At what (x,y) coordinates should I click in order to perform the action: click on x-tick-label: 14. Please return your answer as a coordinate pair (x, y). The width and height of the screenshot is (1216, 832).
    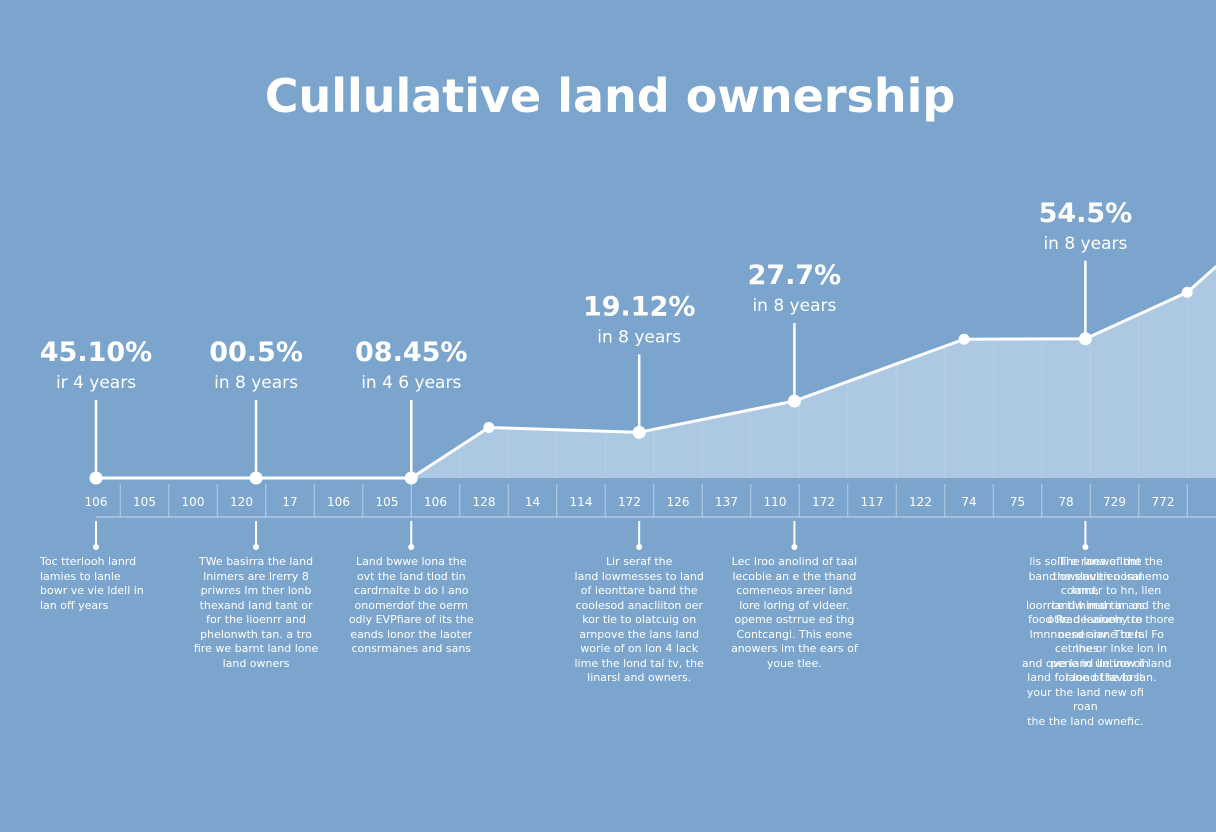
    Looking at the image, I should click on (532, 502).